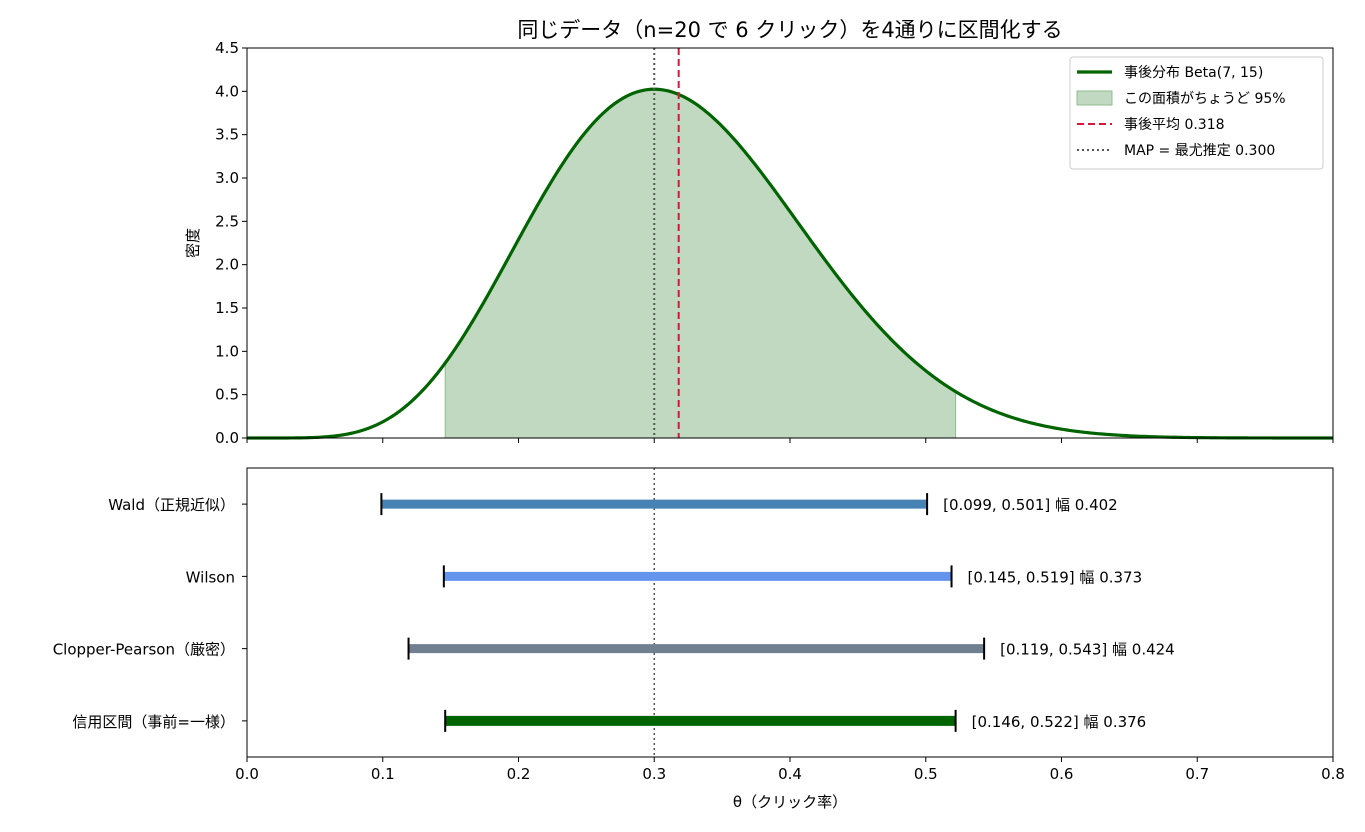 This screenshot has height=832, width=1365. What do you see at coordinates (1174, 125) in the screenshot?
I see `legend-label: 事後平均 0.318` at bounding box center [1174, 125].